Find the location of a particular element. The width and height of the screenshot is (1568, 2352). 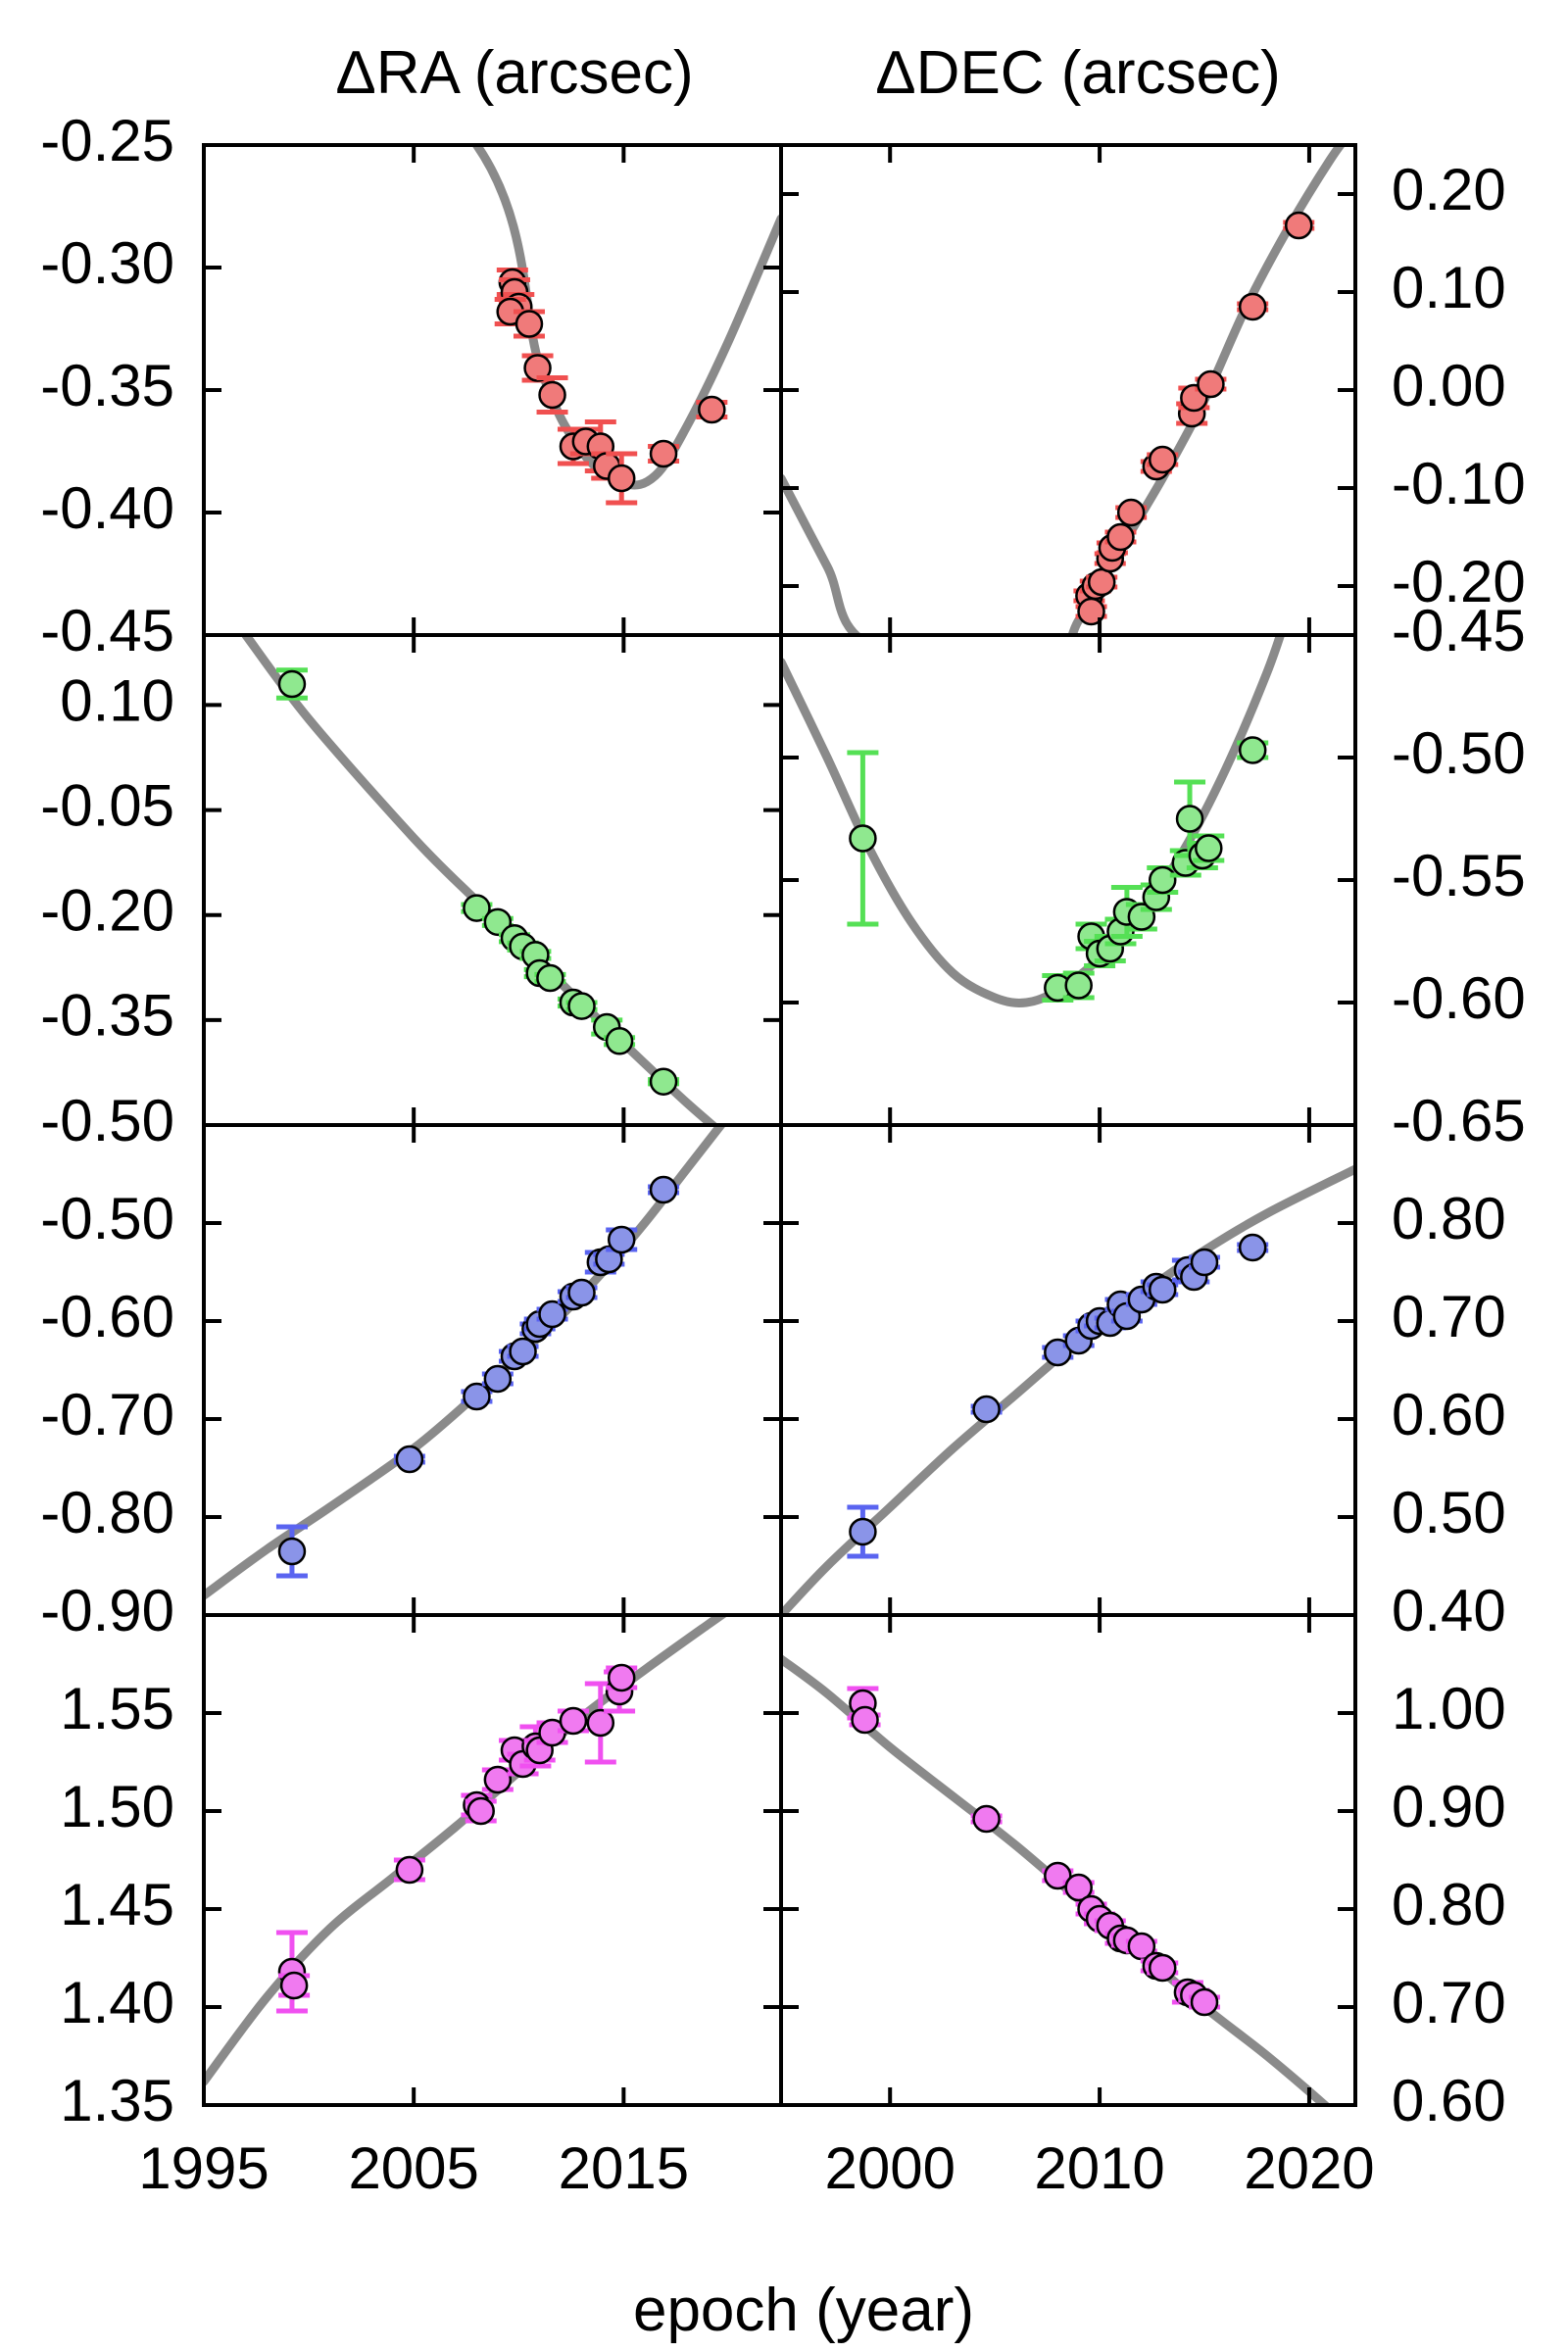

y-tick-label: -0.20 is located at coordinates (1459, 581).